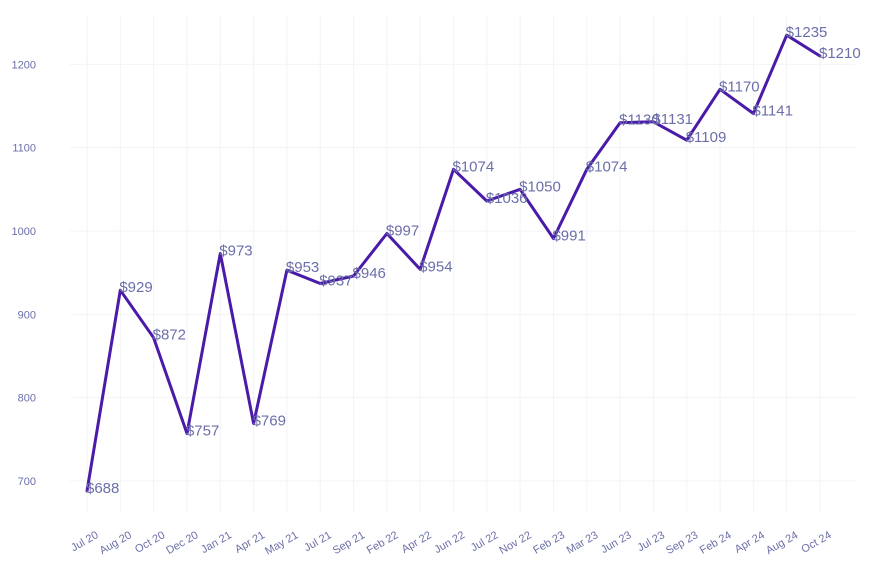 The height and width of the screenshot is (565, 873). I want to click on x-tick-label: Apr 22, so click(417, 542).